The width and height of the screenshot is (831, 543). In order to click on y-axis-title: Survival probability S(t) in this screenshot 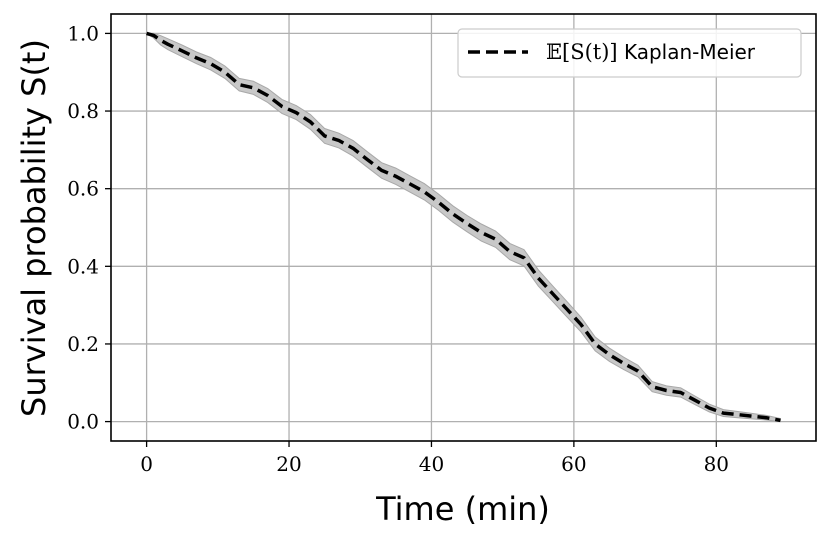, I will do `click(34, 228)`.